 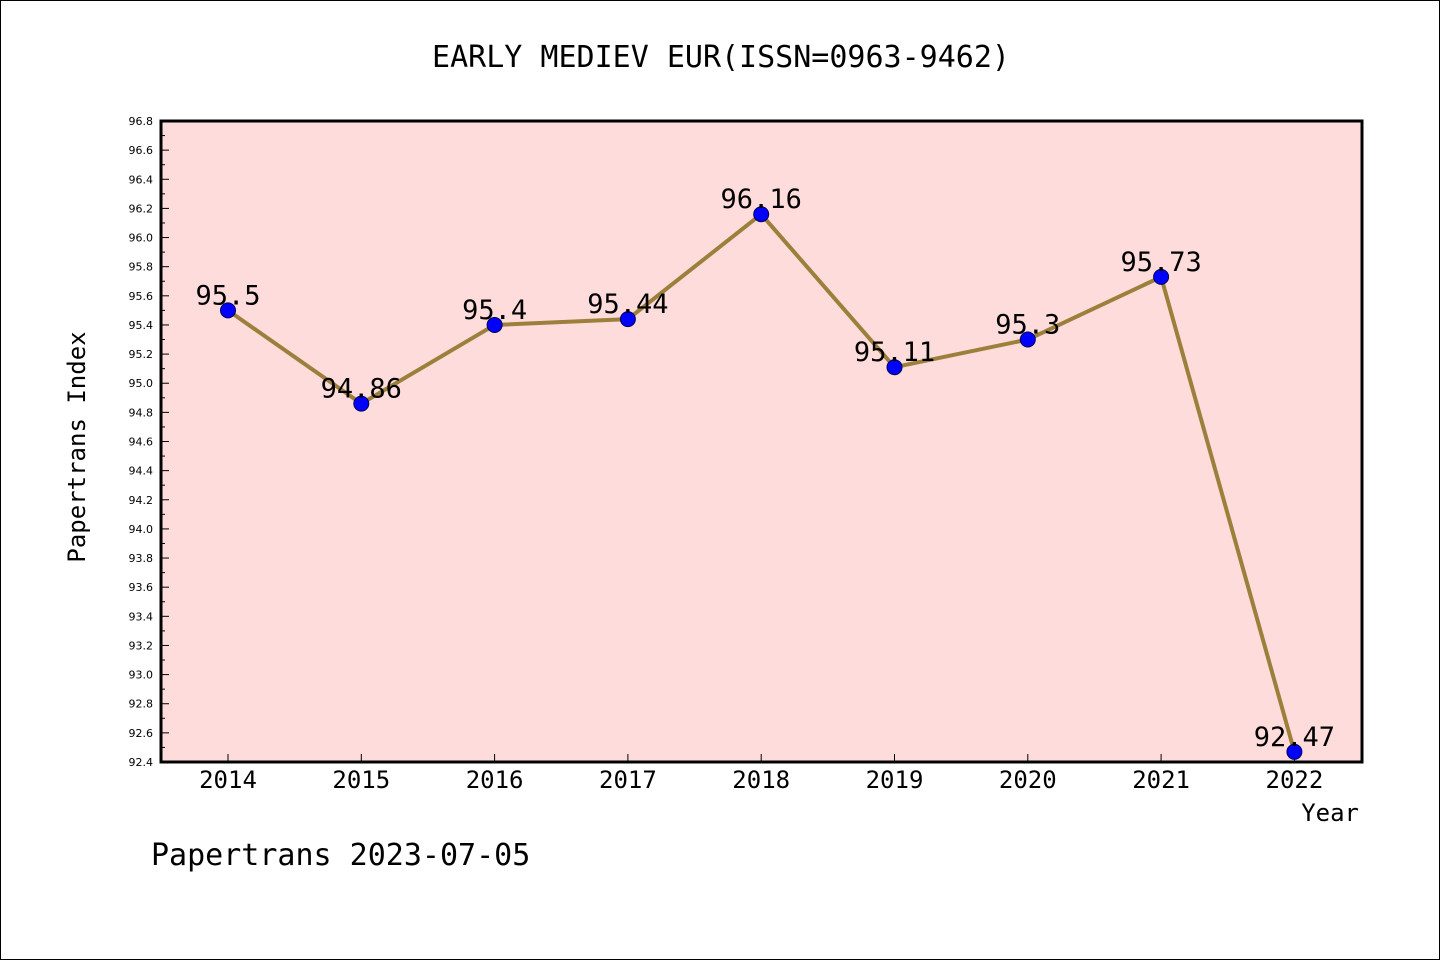 What do you see at coordinates (141, 238) in the screenshot?
I see `y-tick-label: 96.0` at bounding box center [141, 238].